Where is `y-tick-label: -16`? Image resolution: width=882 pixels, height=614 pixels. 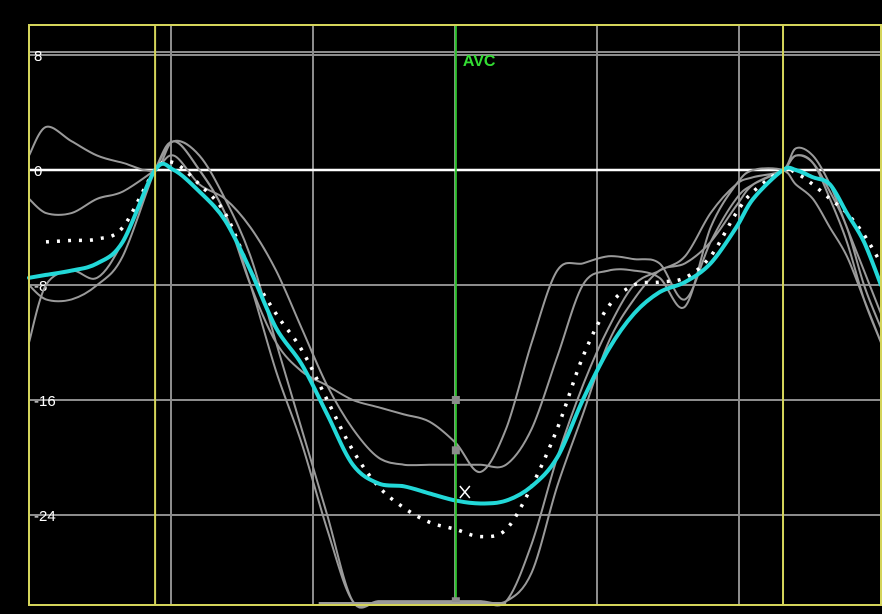
y-tick-label: -16 is located at coordinates (45, 401).